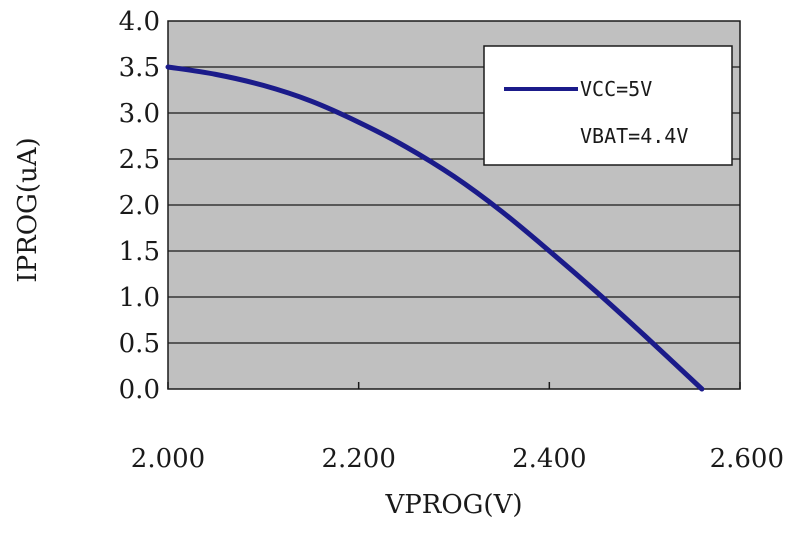 The width and height of the screenshot is (789, 534). I want to click on y-axis-title: IPROG(uA), so click(28, 209).